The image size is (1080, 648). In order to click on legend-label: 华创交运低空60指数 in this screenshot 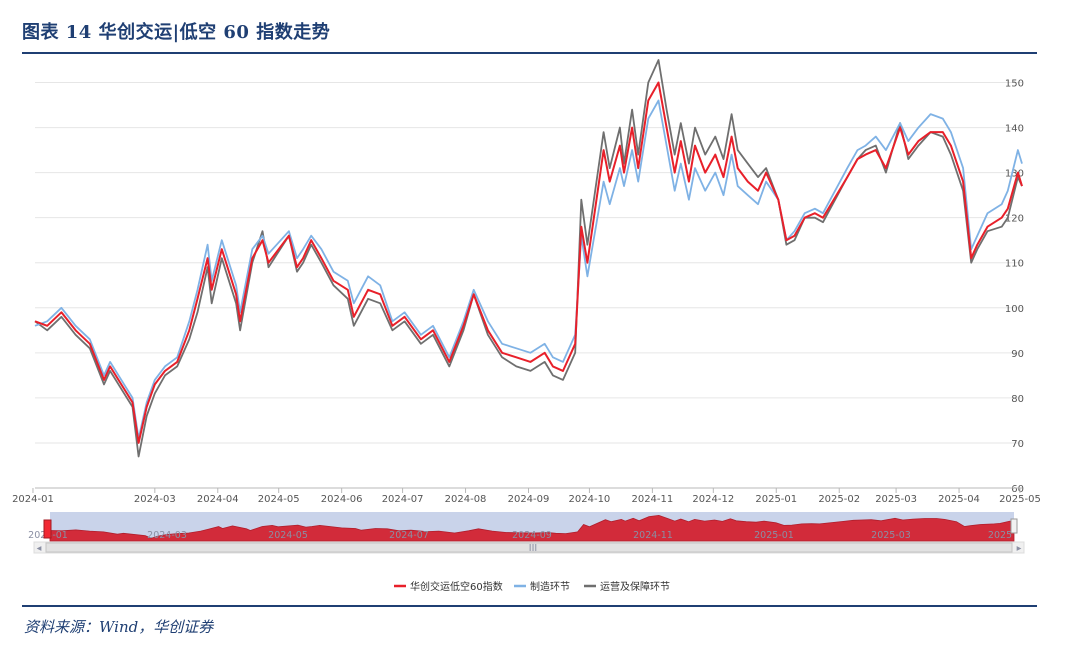, I will do `click(456, 586)`.